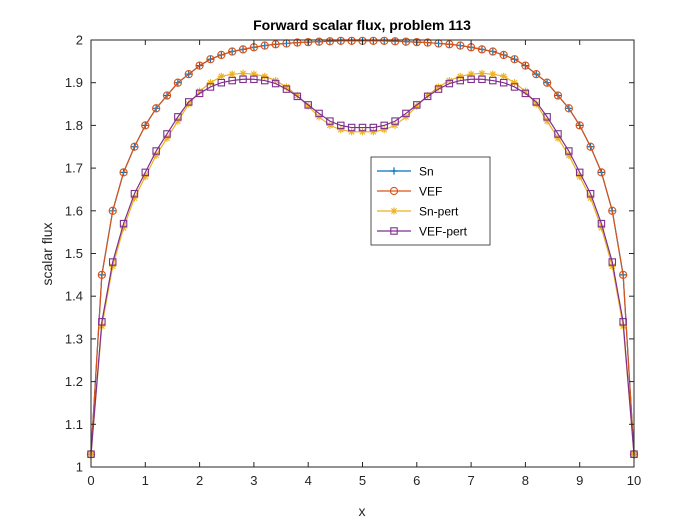  I want to click on y-tick-label: 1.8, so click(74, 125).